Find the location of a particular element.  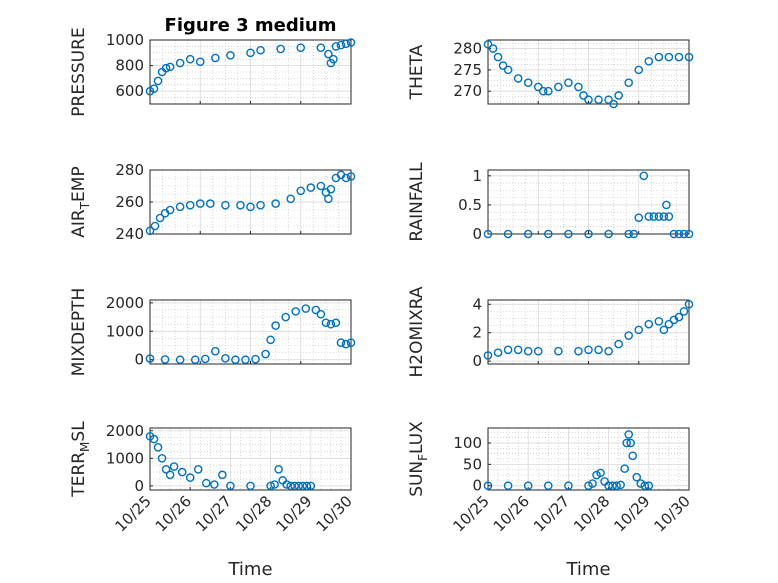

y-tick-label: 2000 is located at coordinates (125, 303).